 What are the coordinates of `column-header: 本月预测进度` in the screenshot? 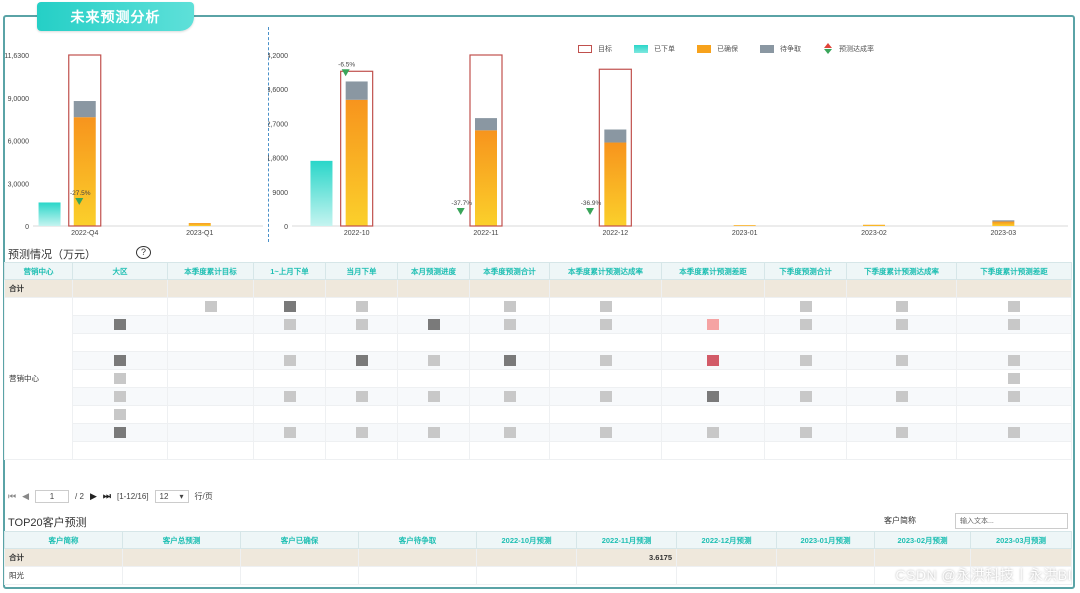 It's located at (433, 271).